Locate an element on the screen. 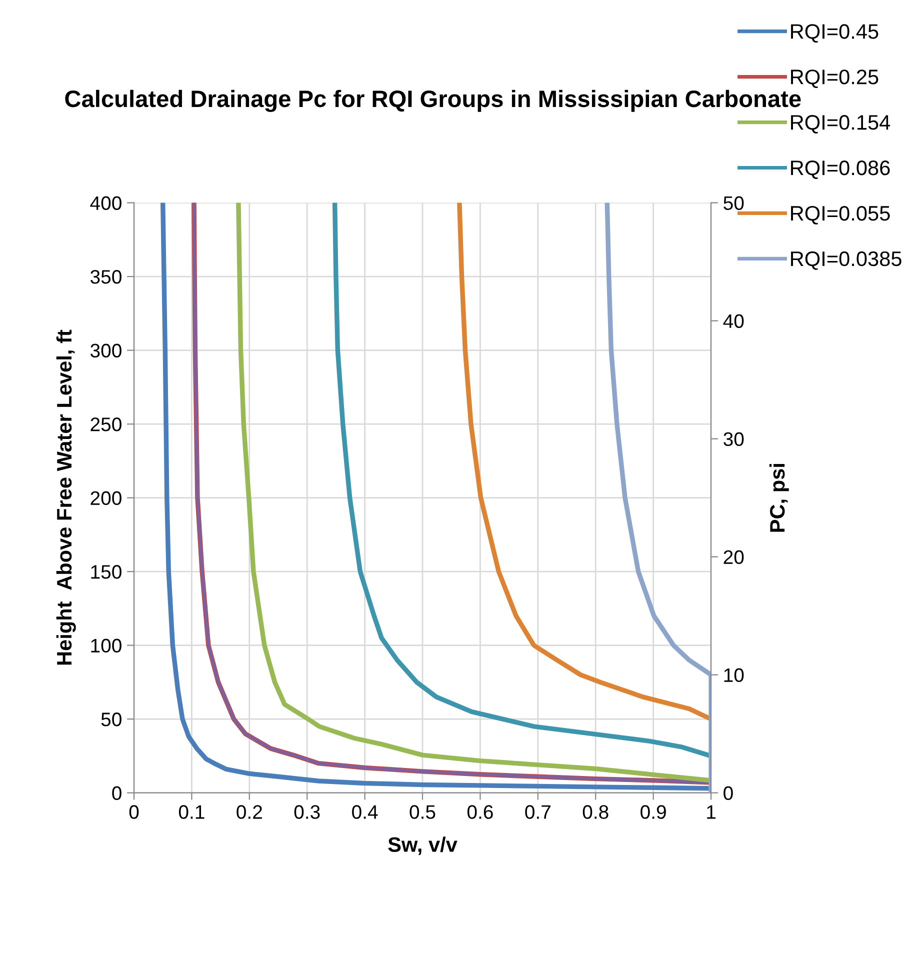 The height and width of the screenshot is (961, 921). chart-title: Calculated Drainage Pc for RQI Groups in Mississipian Carbonate is located at coordinates (433, 101).